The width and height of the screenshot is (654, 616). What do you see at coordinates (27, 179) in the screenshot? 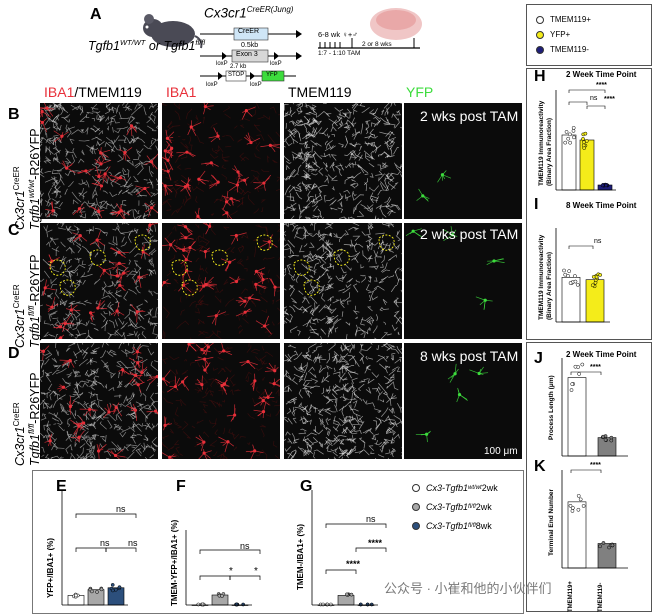
I see `row-label-b: Cx3cr1CreER Tgfb1wt/wt-R26YFP` at bounding box center [27, 179].